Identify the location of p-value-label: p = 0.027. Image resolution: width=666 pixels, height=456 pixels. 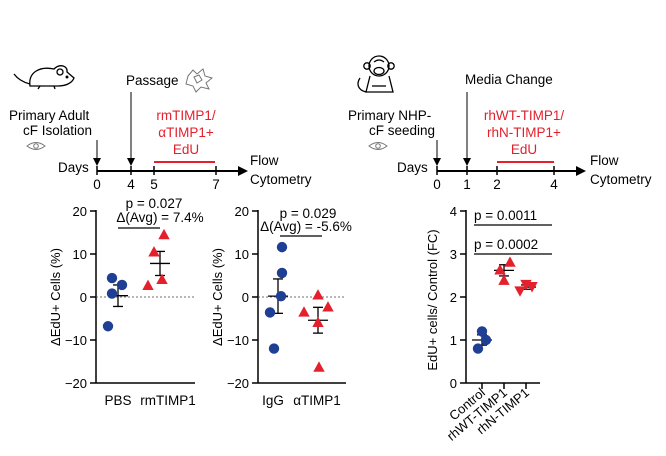
(154, 203).